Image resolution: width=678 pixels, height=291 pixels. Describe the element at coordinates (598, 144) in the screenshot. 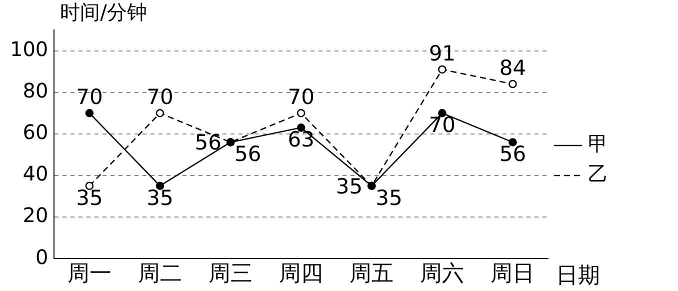

I see `legend-label: 甲` at that location.